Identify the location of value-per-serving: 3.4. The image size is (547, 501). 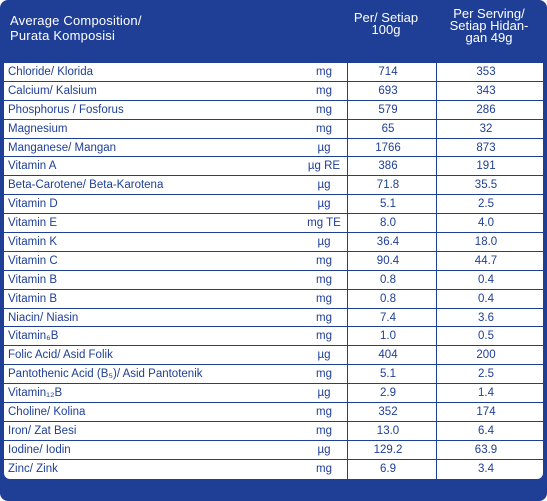
(486, 468).